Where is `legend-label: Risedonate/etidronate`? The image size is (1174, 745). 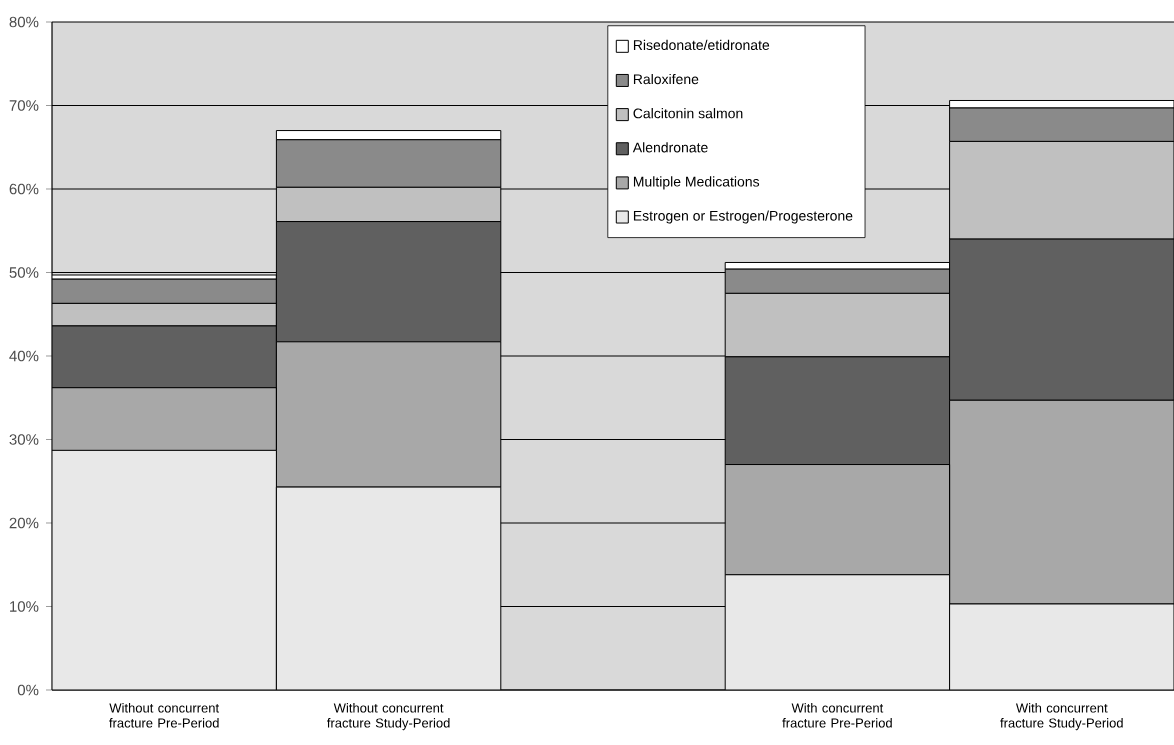
legend-label: Risedonate/etidronate is located at coordinates (701, 45).